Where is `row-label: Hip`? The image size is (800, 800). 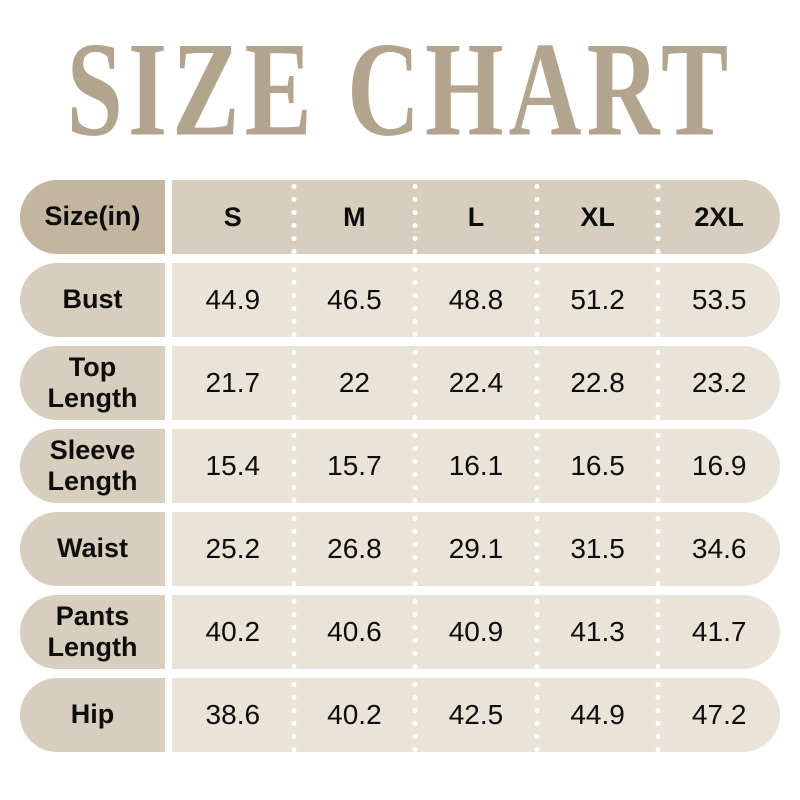
row-label: Hip is located at coordinates (92, 715).